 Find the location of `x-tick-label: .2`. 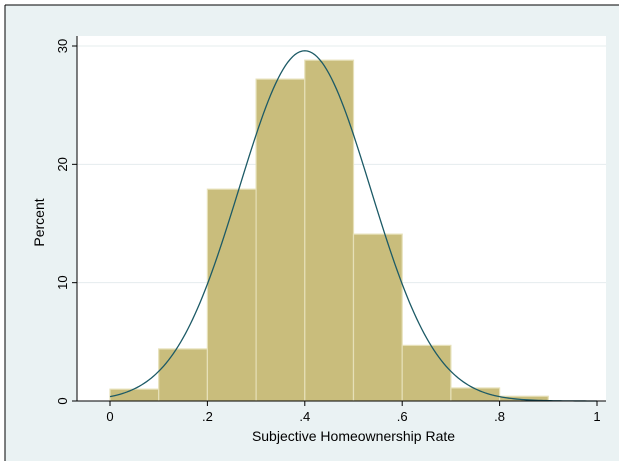

x-tick-label: .2 is located at coordinates (207, 416).